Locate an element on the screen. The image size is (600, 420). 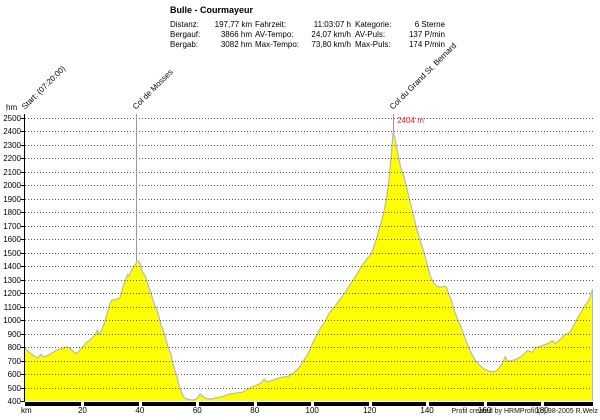
route-end-line is located at coordinates (592, 345).